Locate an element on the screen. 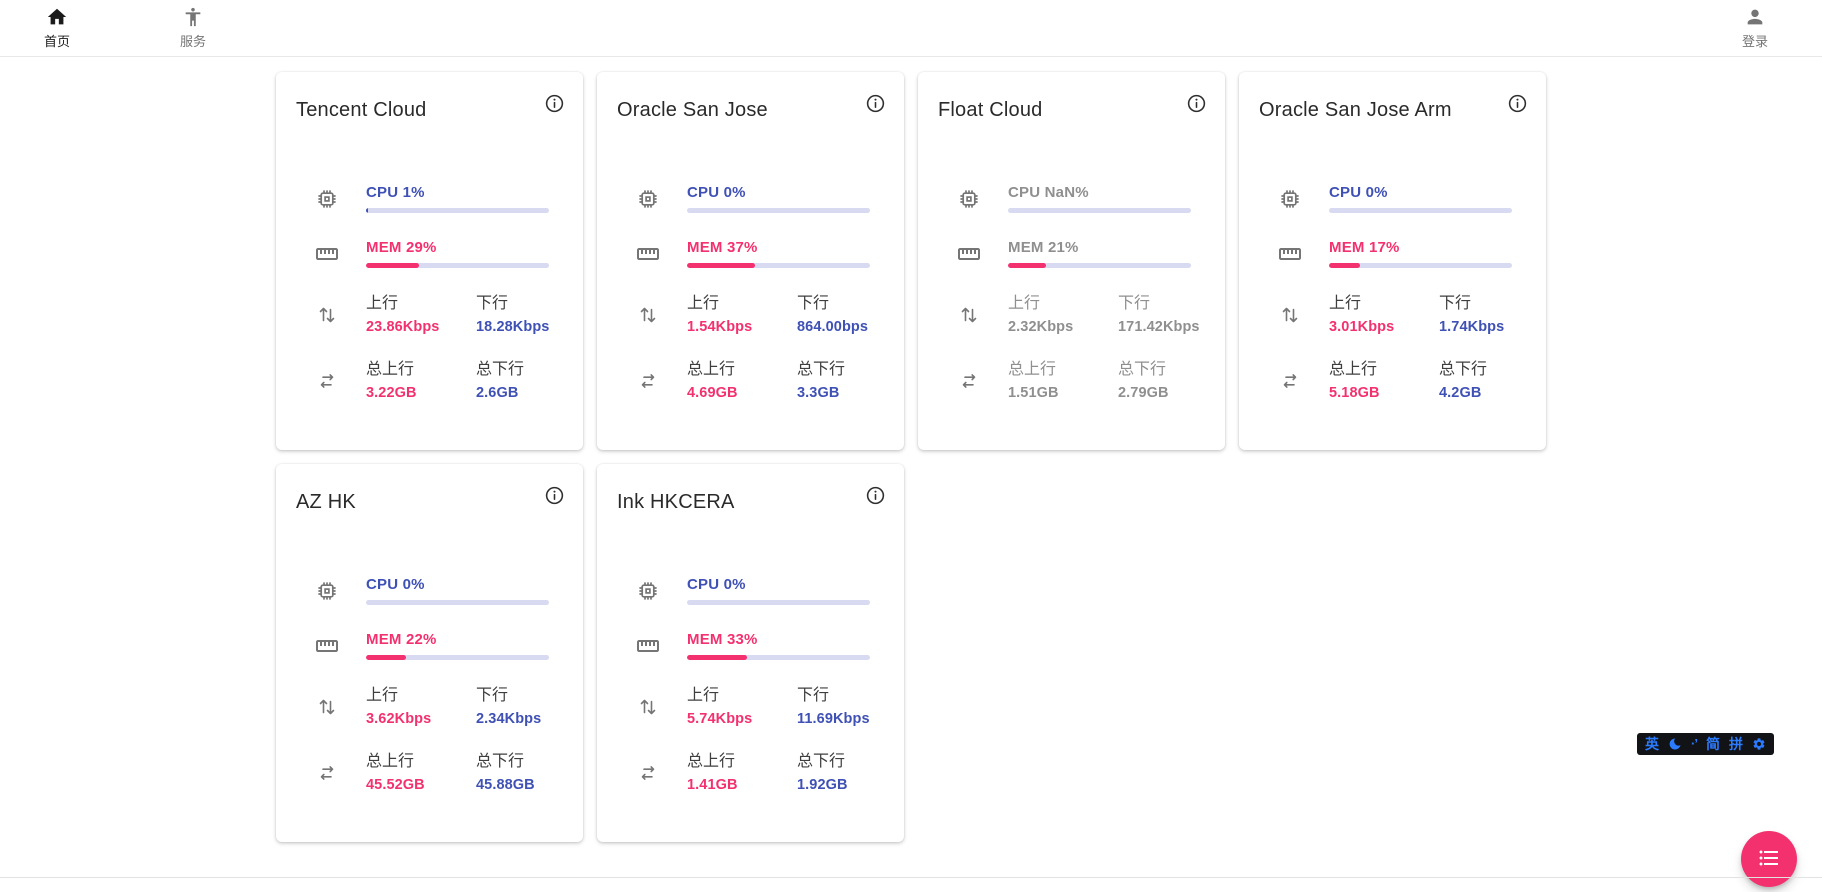 This screenshot has height=892, width=1822. cpu-row: CPU NaN% is located at coordinates (1064, 199).